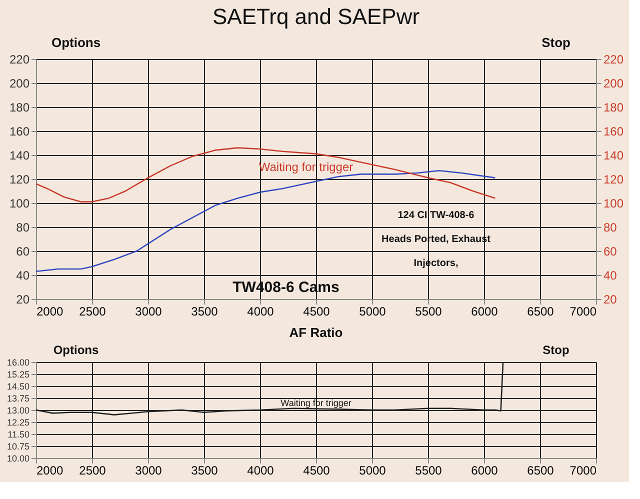  What do you see at coordinates (18, 411) in the screenshot?
I see `y-tick-label: 13.00` at bounding box center [18, 411].